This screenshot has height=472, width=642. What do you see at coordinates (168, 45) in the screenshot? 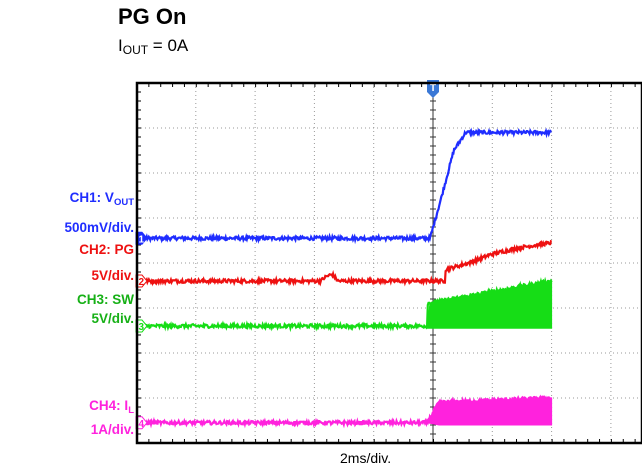
I see `subtitle-rest: = 0A` at bounding box center [168, 45].